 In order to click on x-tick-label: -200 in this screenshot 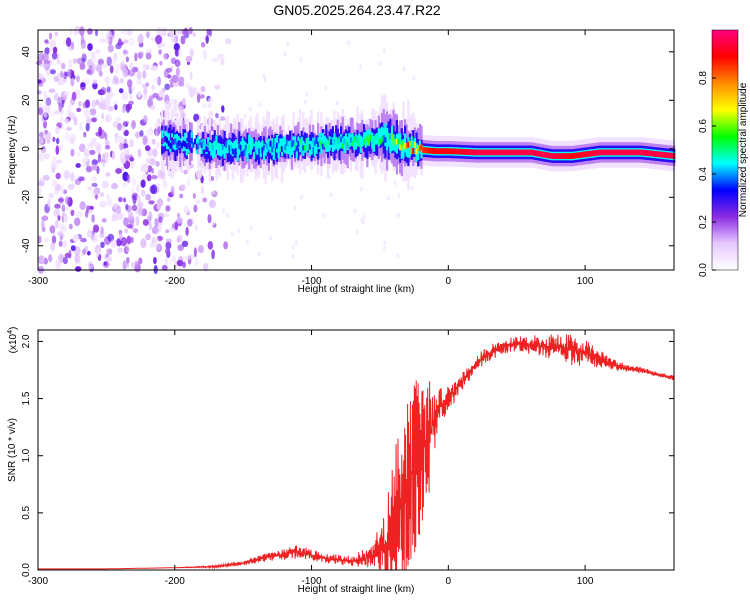, I will do `click(175, 581)`.